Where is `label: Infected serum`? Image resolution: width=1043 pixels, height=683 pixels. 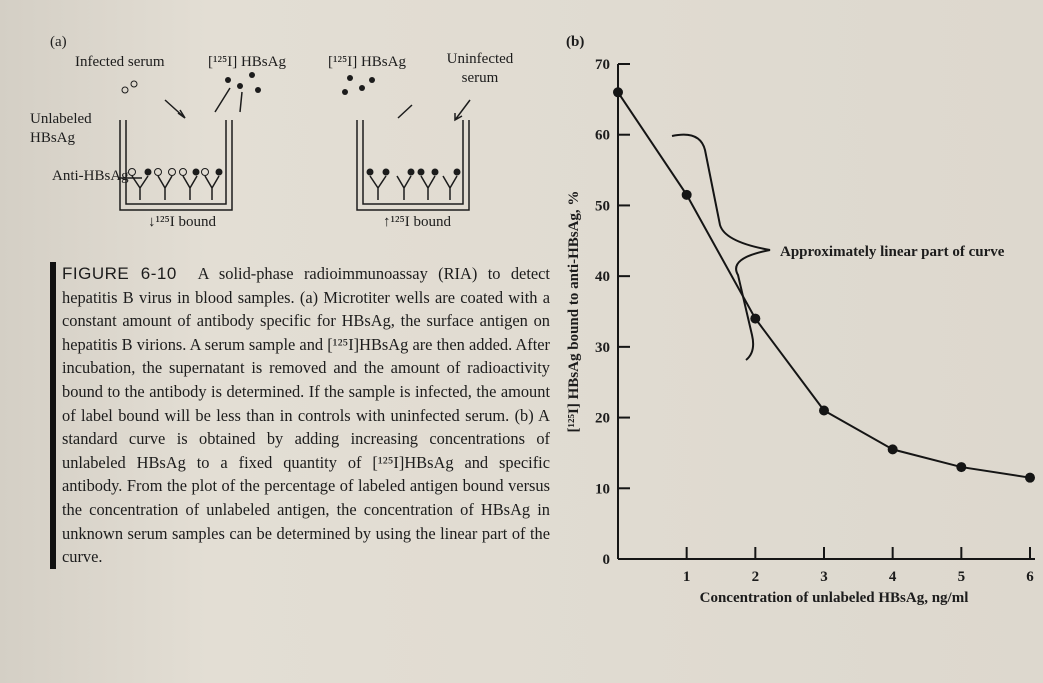
label: Infected serum is located at coordinates (120, 62).